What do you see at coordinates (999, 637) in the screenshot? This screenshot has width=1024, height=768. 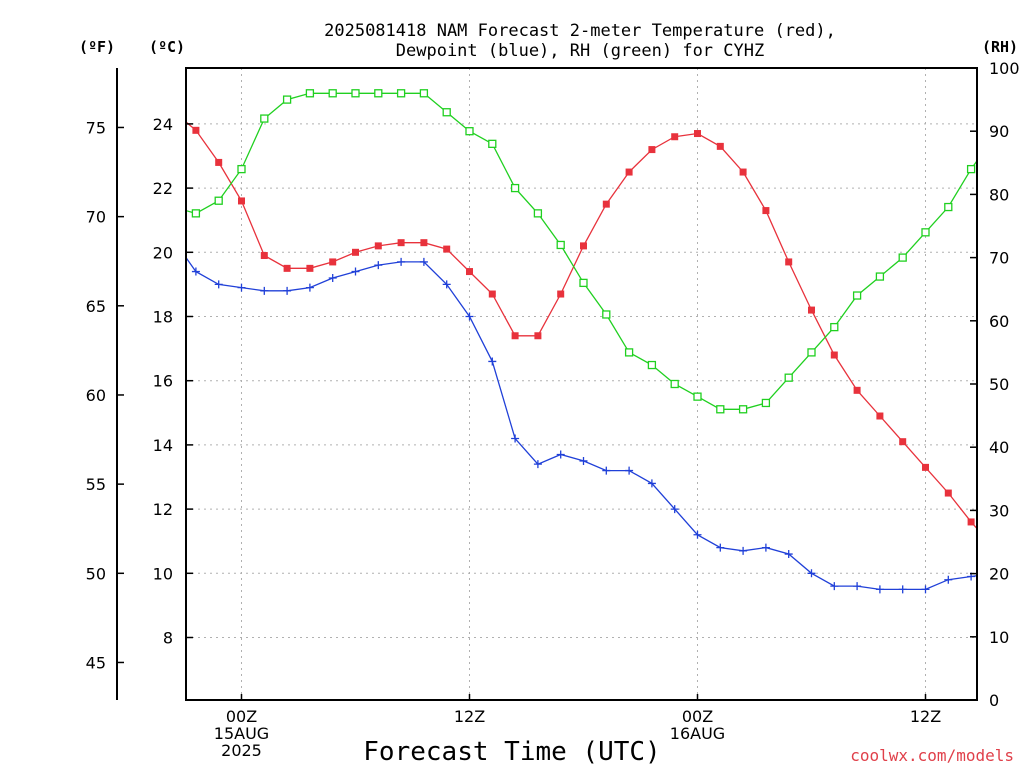 I see `rh-tick-label: 10` at bounding box center [999, 637].